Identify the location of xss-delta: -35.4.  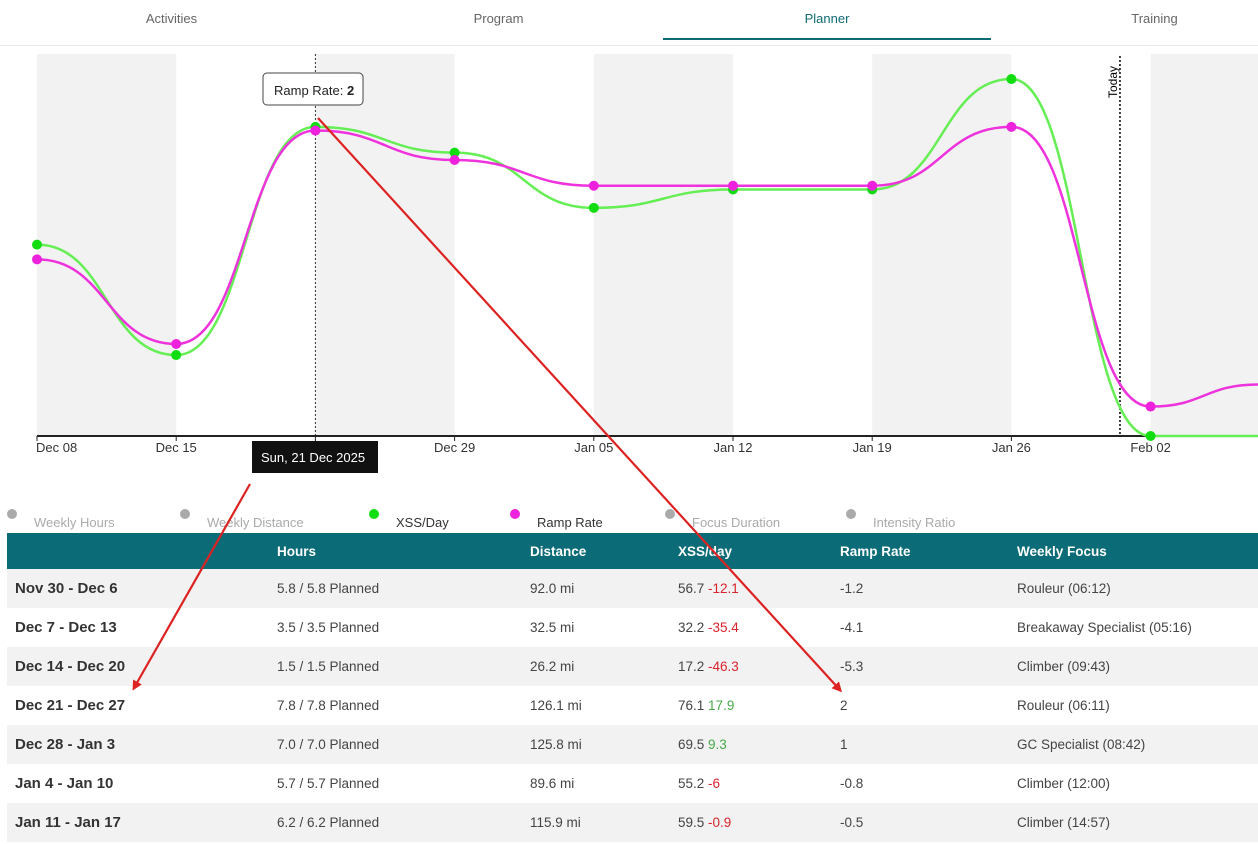
(723, 627).